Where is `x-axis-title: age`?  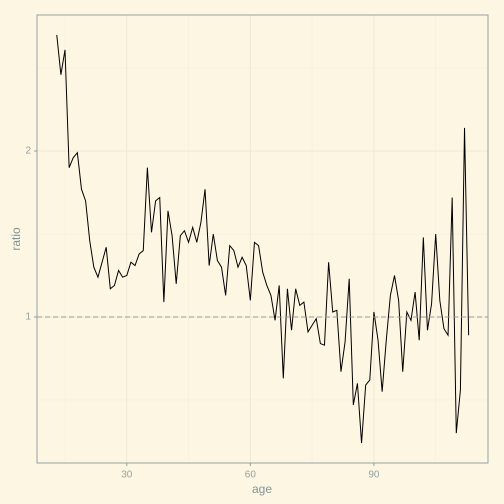 x-axis-title: age is located at coordinates (262, 489).